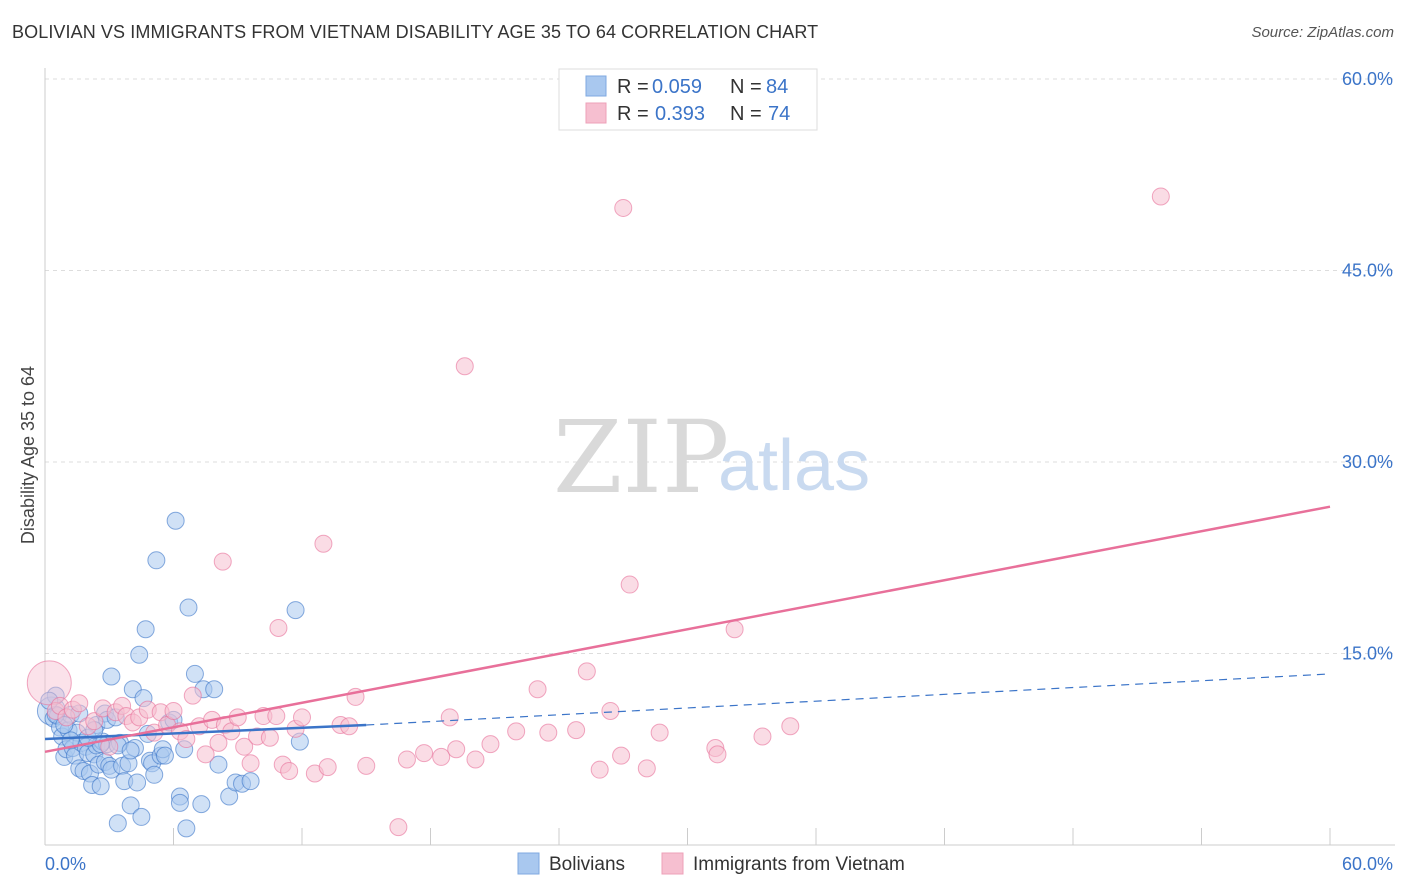 This screenshot has height=892, width=1406. Describe the element at coordinates (1322, 32) in the screenshot. I see `source-label: Source: ZipAtlas.com` at that location.